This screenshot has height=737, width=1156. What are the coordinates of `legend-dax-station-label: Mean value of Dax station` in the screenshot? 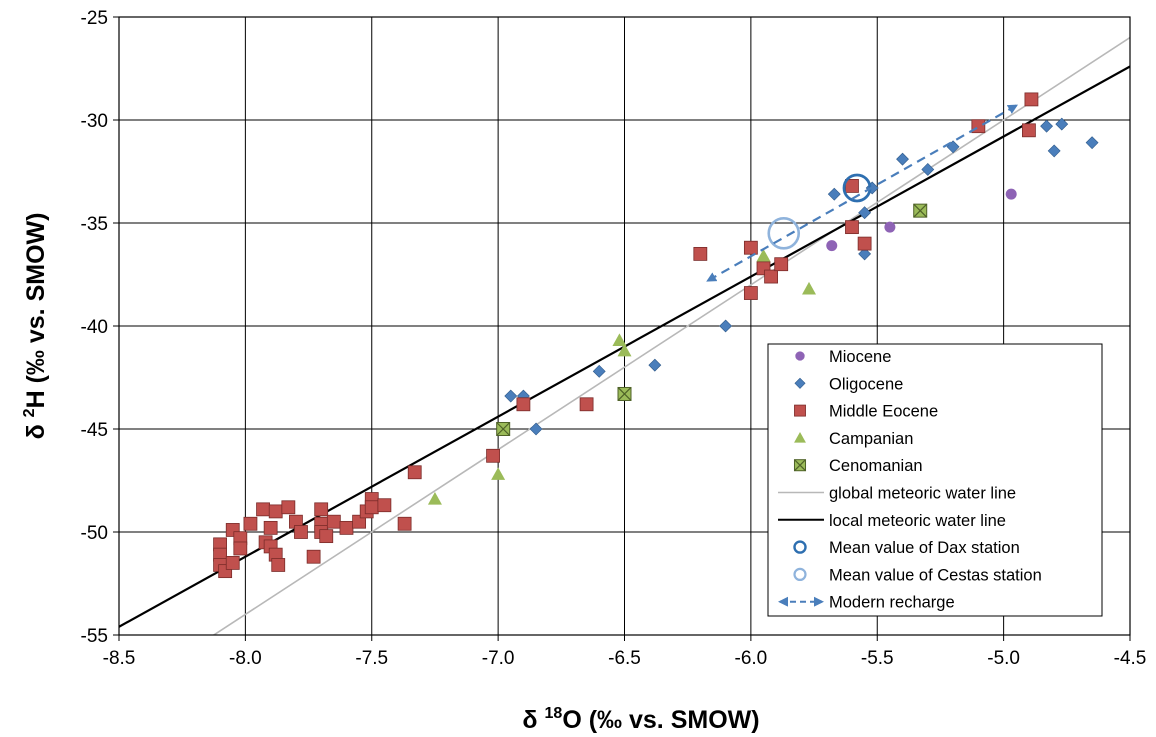 It's located at (924, 548).